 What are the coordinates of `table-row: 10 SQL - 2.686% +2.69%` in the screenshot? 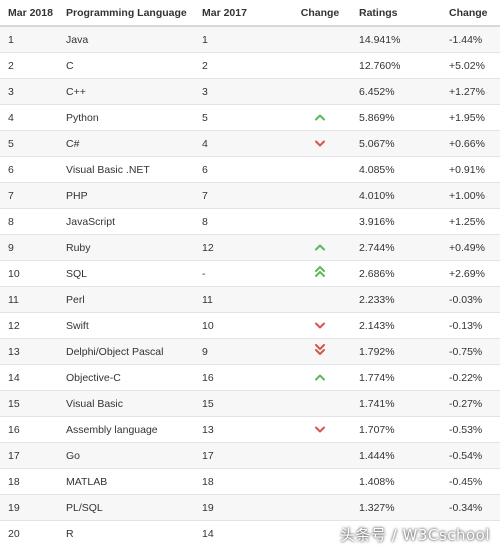 It's located at (250, 273).